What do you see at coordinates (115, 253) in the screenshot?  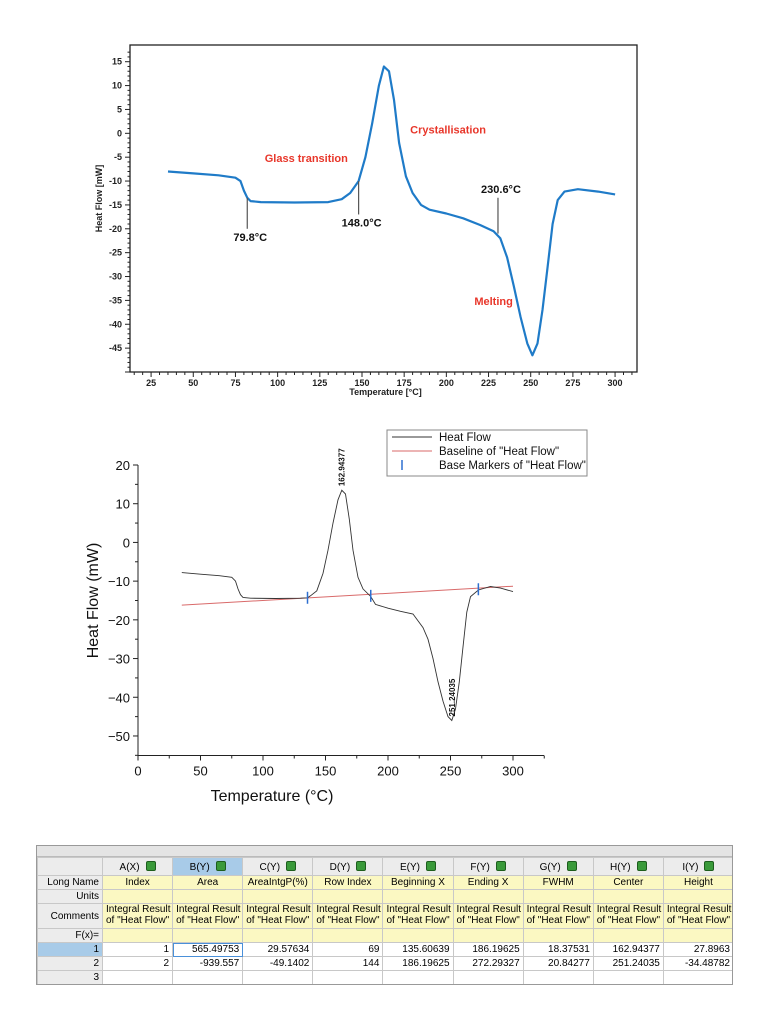 I see `y-tick-label: -25` at bounding box center [115, 253].